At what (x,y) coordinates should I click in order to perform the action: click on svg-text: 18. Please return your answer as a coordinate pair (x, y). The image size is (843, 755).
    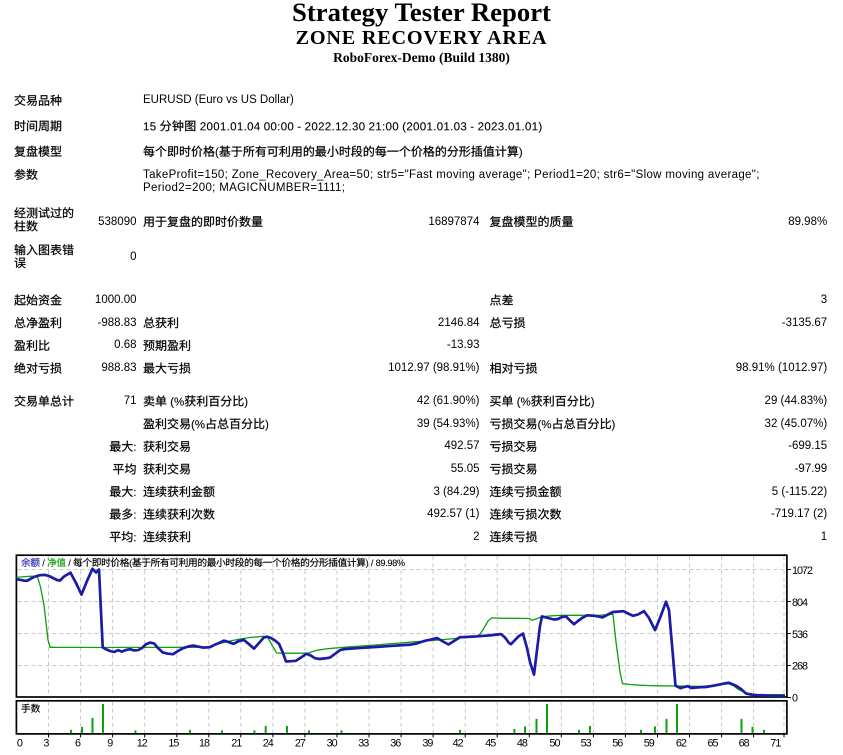
    Looking at the image, I should click on (204, 744).